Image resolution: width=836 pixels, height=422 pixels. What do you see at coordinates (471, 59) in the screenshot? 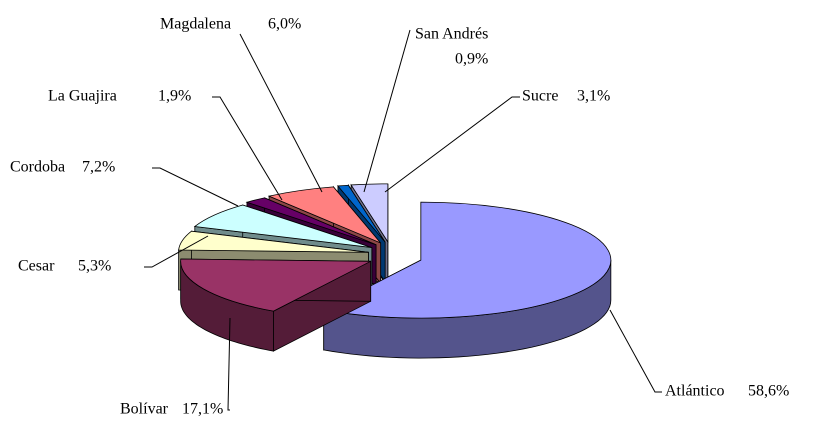
I see `slice-value-label: 0,9%` at bounding box center [471, 59].